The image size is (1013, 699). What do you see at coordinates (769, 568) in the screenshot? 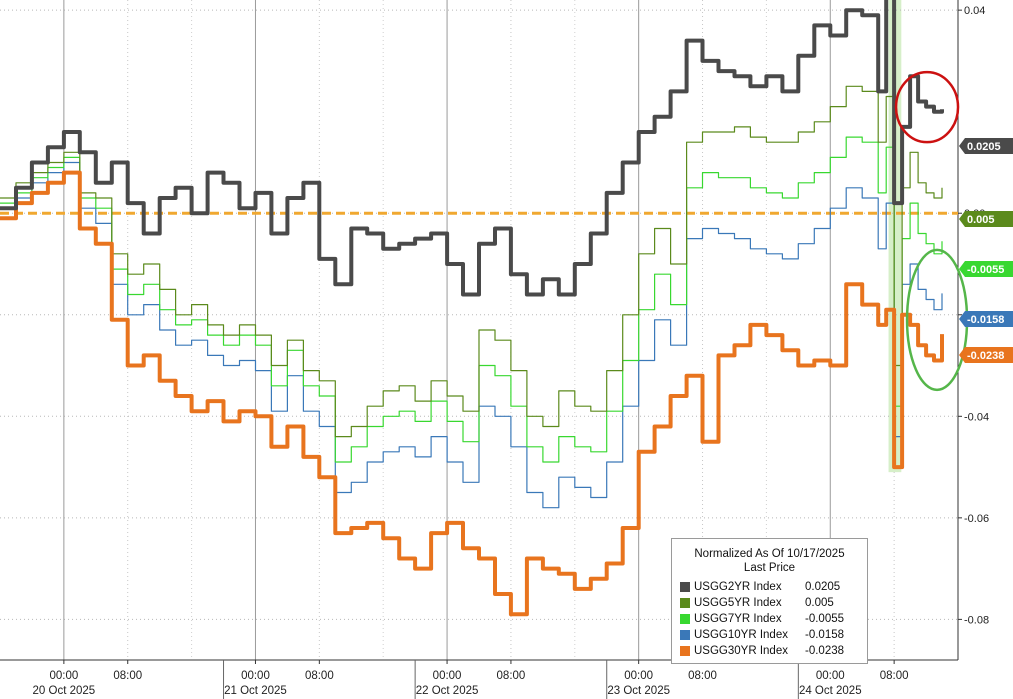
I see `legend-subtitle: Last Price` at bounding box center [769, 568].